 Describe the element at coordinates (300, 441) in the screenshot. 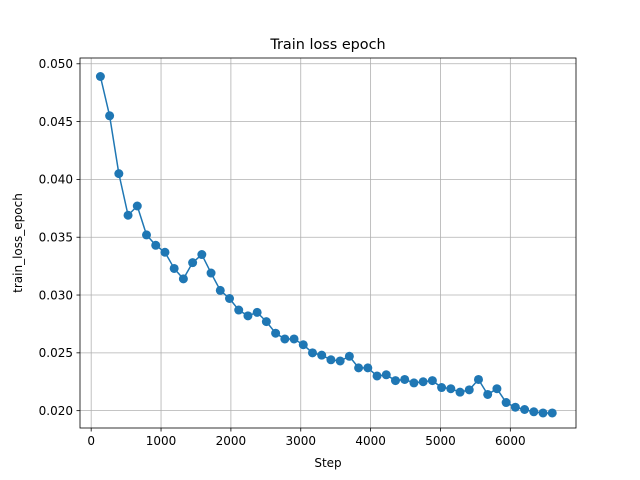

I see `x-tick-label: 3000` at that location.